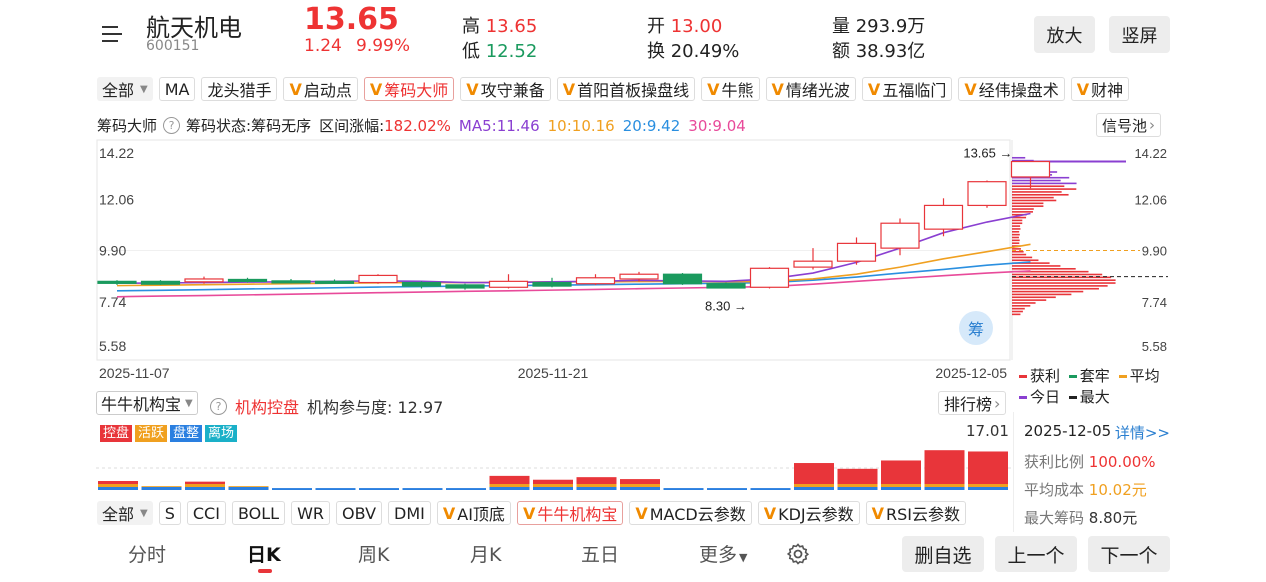 The width and height of the screenshot is (1266, 582). I want to click on indicator2-macd: V MACD云参数, so click(690, 513).